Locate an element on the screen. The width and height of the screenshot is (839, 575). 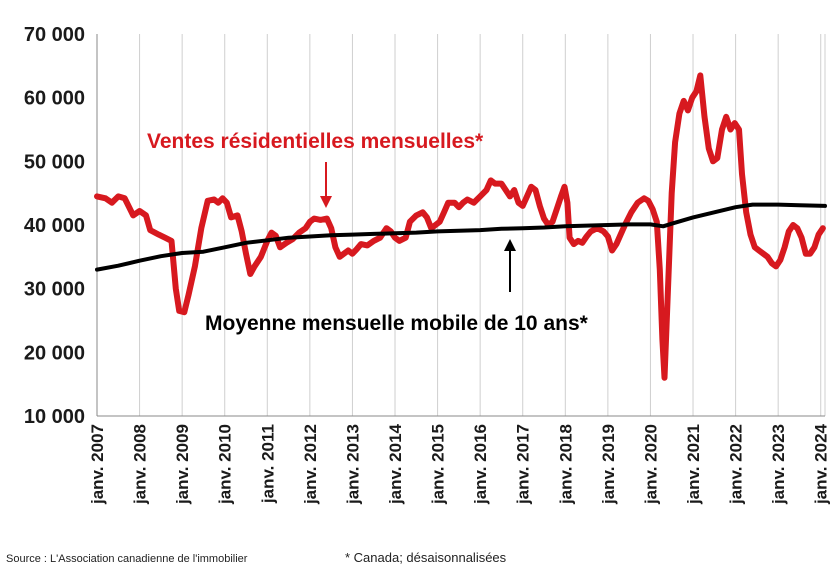
x-tick-label: janv. 2024 is located at coordinates (821, 464).